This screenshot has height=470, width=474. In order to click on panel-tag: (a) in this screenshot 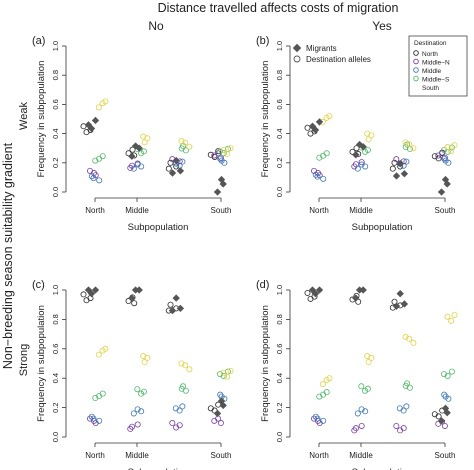, I will do `click(38, 41)`.